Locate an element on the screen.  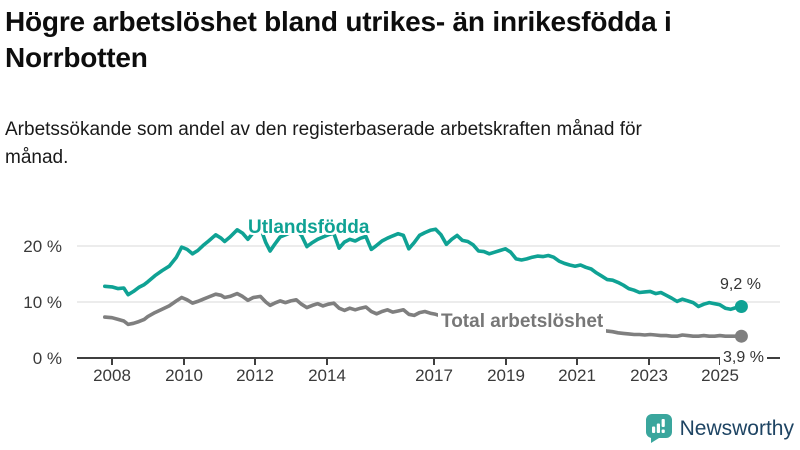
y-axis-label-20: 20 % is located at coordinates (42, 246).